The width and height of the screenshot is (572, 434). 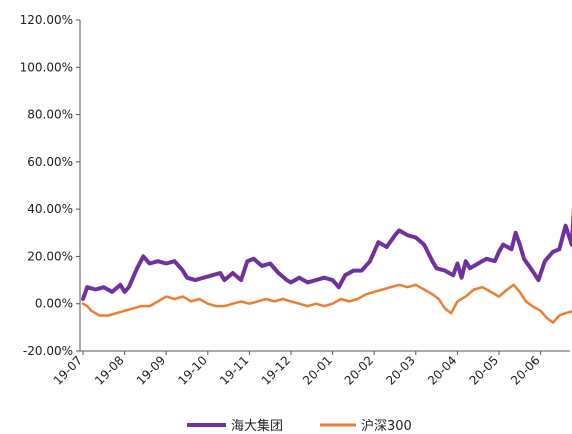 What do you see at coordinates (50, 162) in the screenshot?
I see `y-tick-label: 60.00%` at bounding box center [50, 162].